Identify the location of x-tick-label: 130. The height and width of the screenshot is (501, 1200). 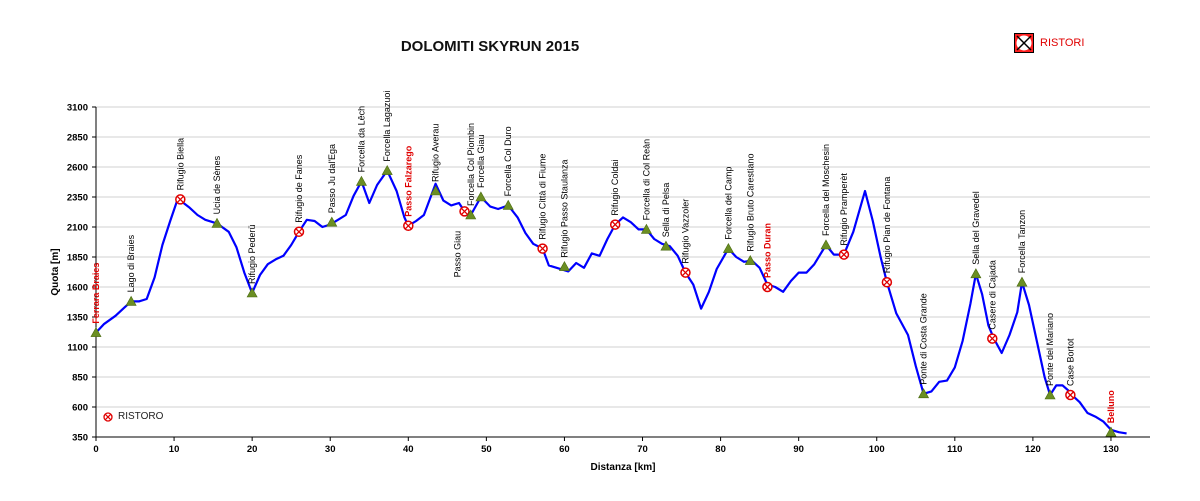
(1111, 449).